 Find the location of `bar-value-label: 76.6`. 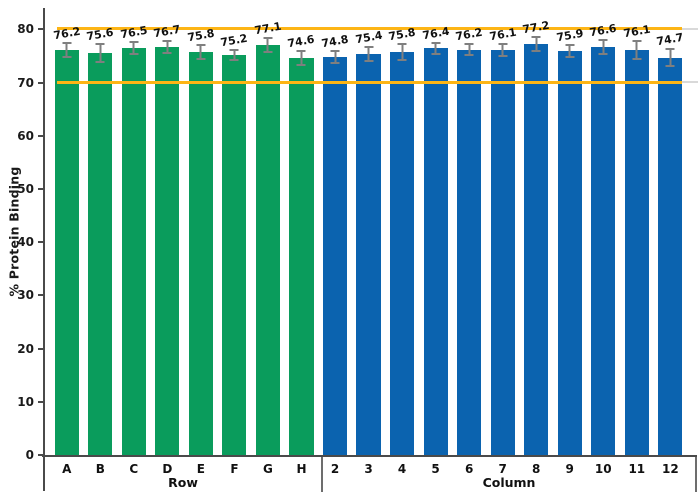

bar-value-label: 76.6 is located at coordinates (603, 31).